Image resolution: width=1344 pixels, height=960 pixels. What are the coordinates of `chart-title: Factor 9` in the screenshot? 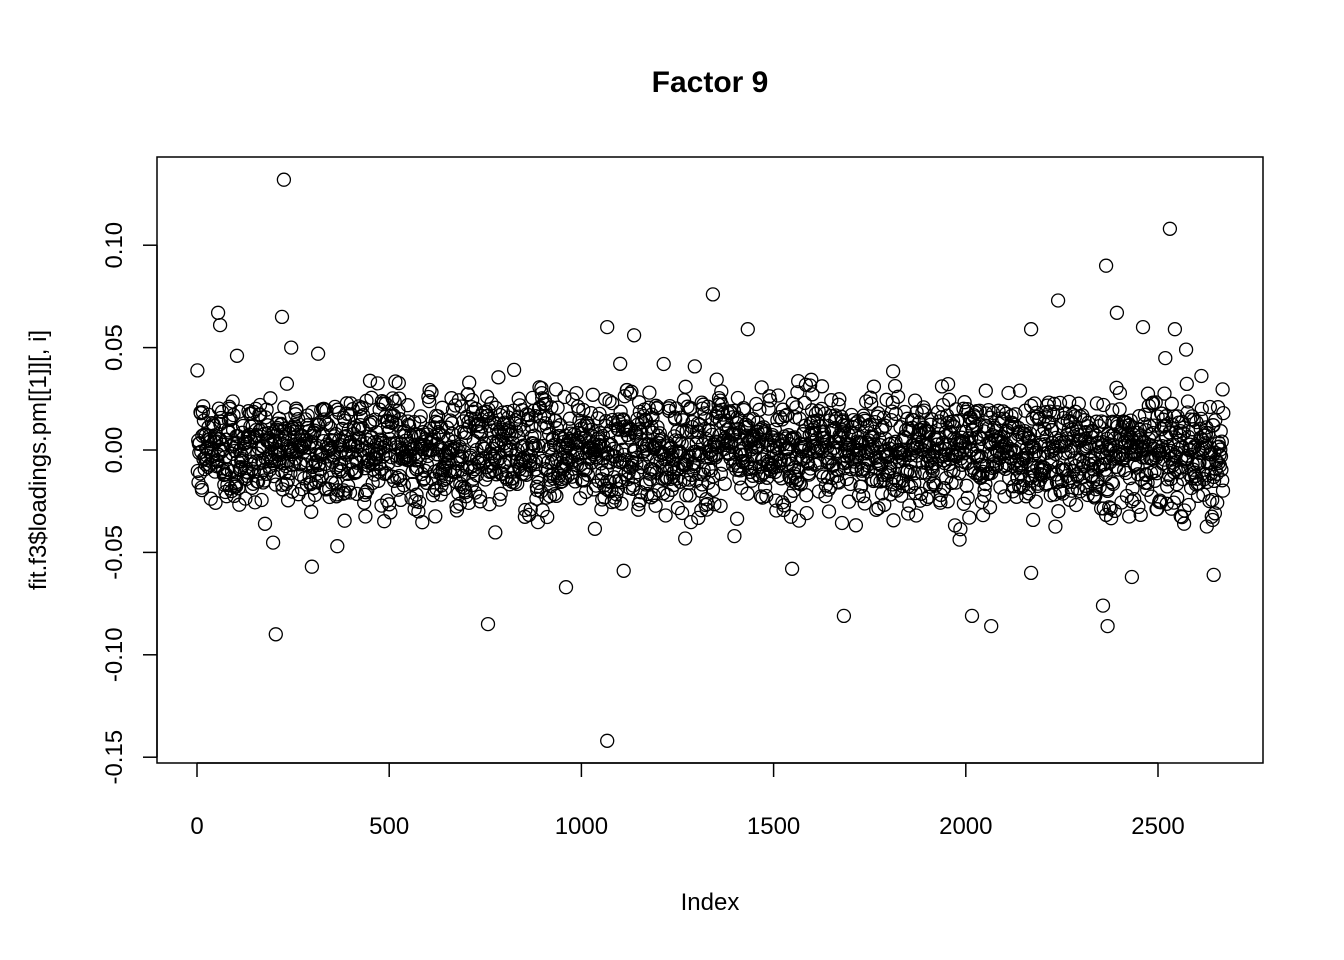 It's located at (710, 82).